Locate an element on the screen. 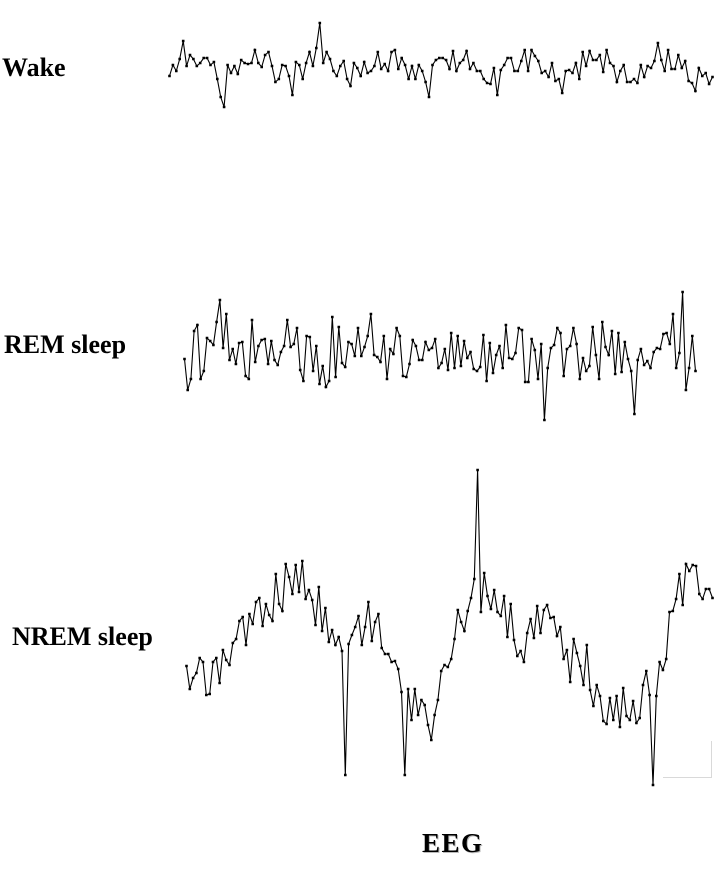 The height and width of the screenshot is (870, 714). wake-eeg-trace is located at coordinates (441, 65).